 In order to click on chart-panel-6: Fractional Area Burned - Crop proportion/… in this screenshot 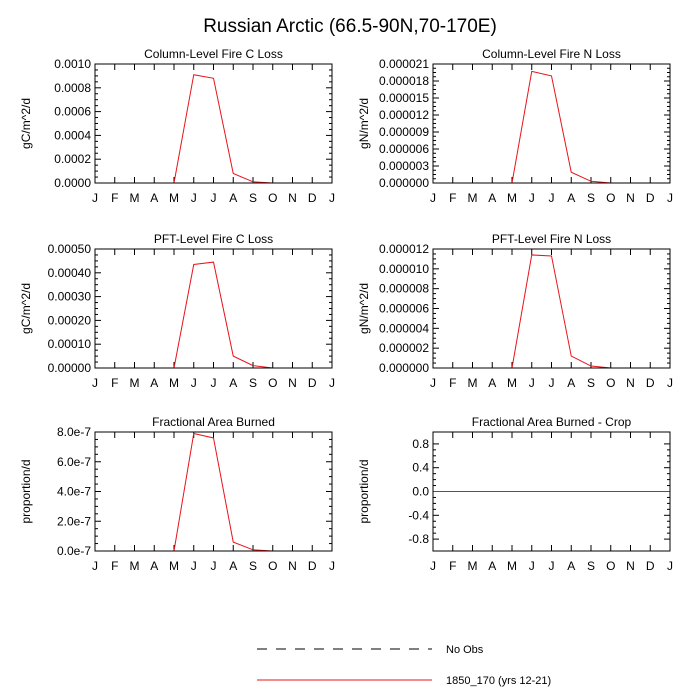, I will do `click(515, 494)`.